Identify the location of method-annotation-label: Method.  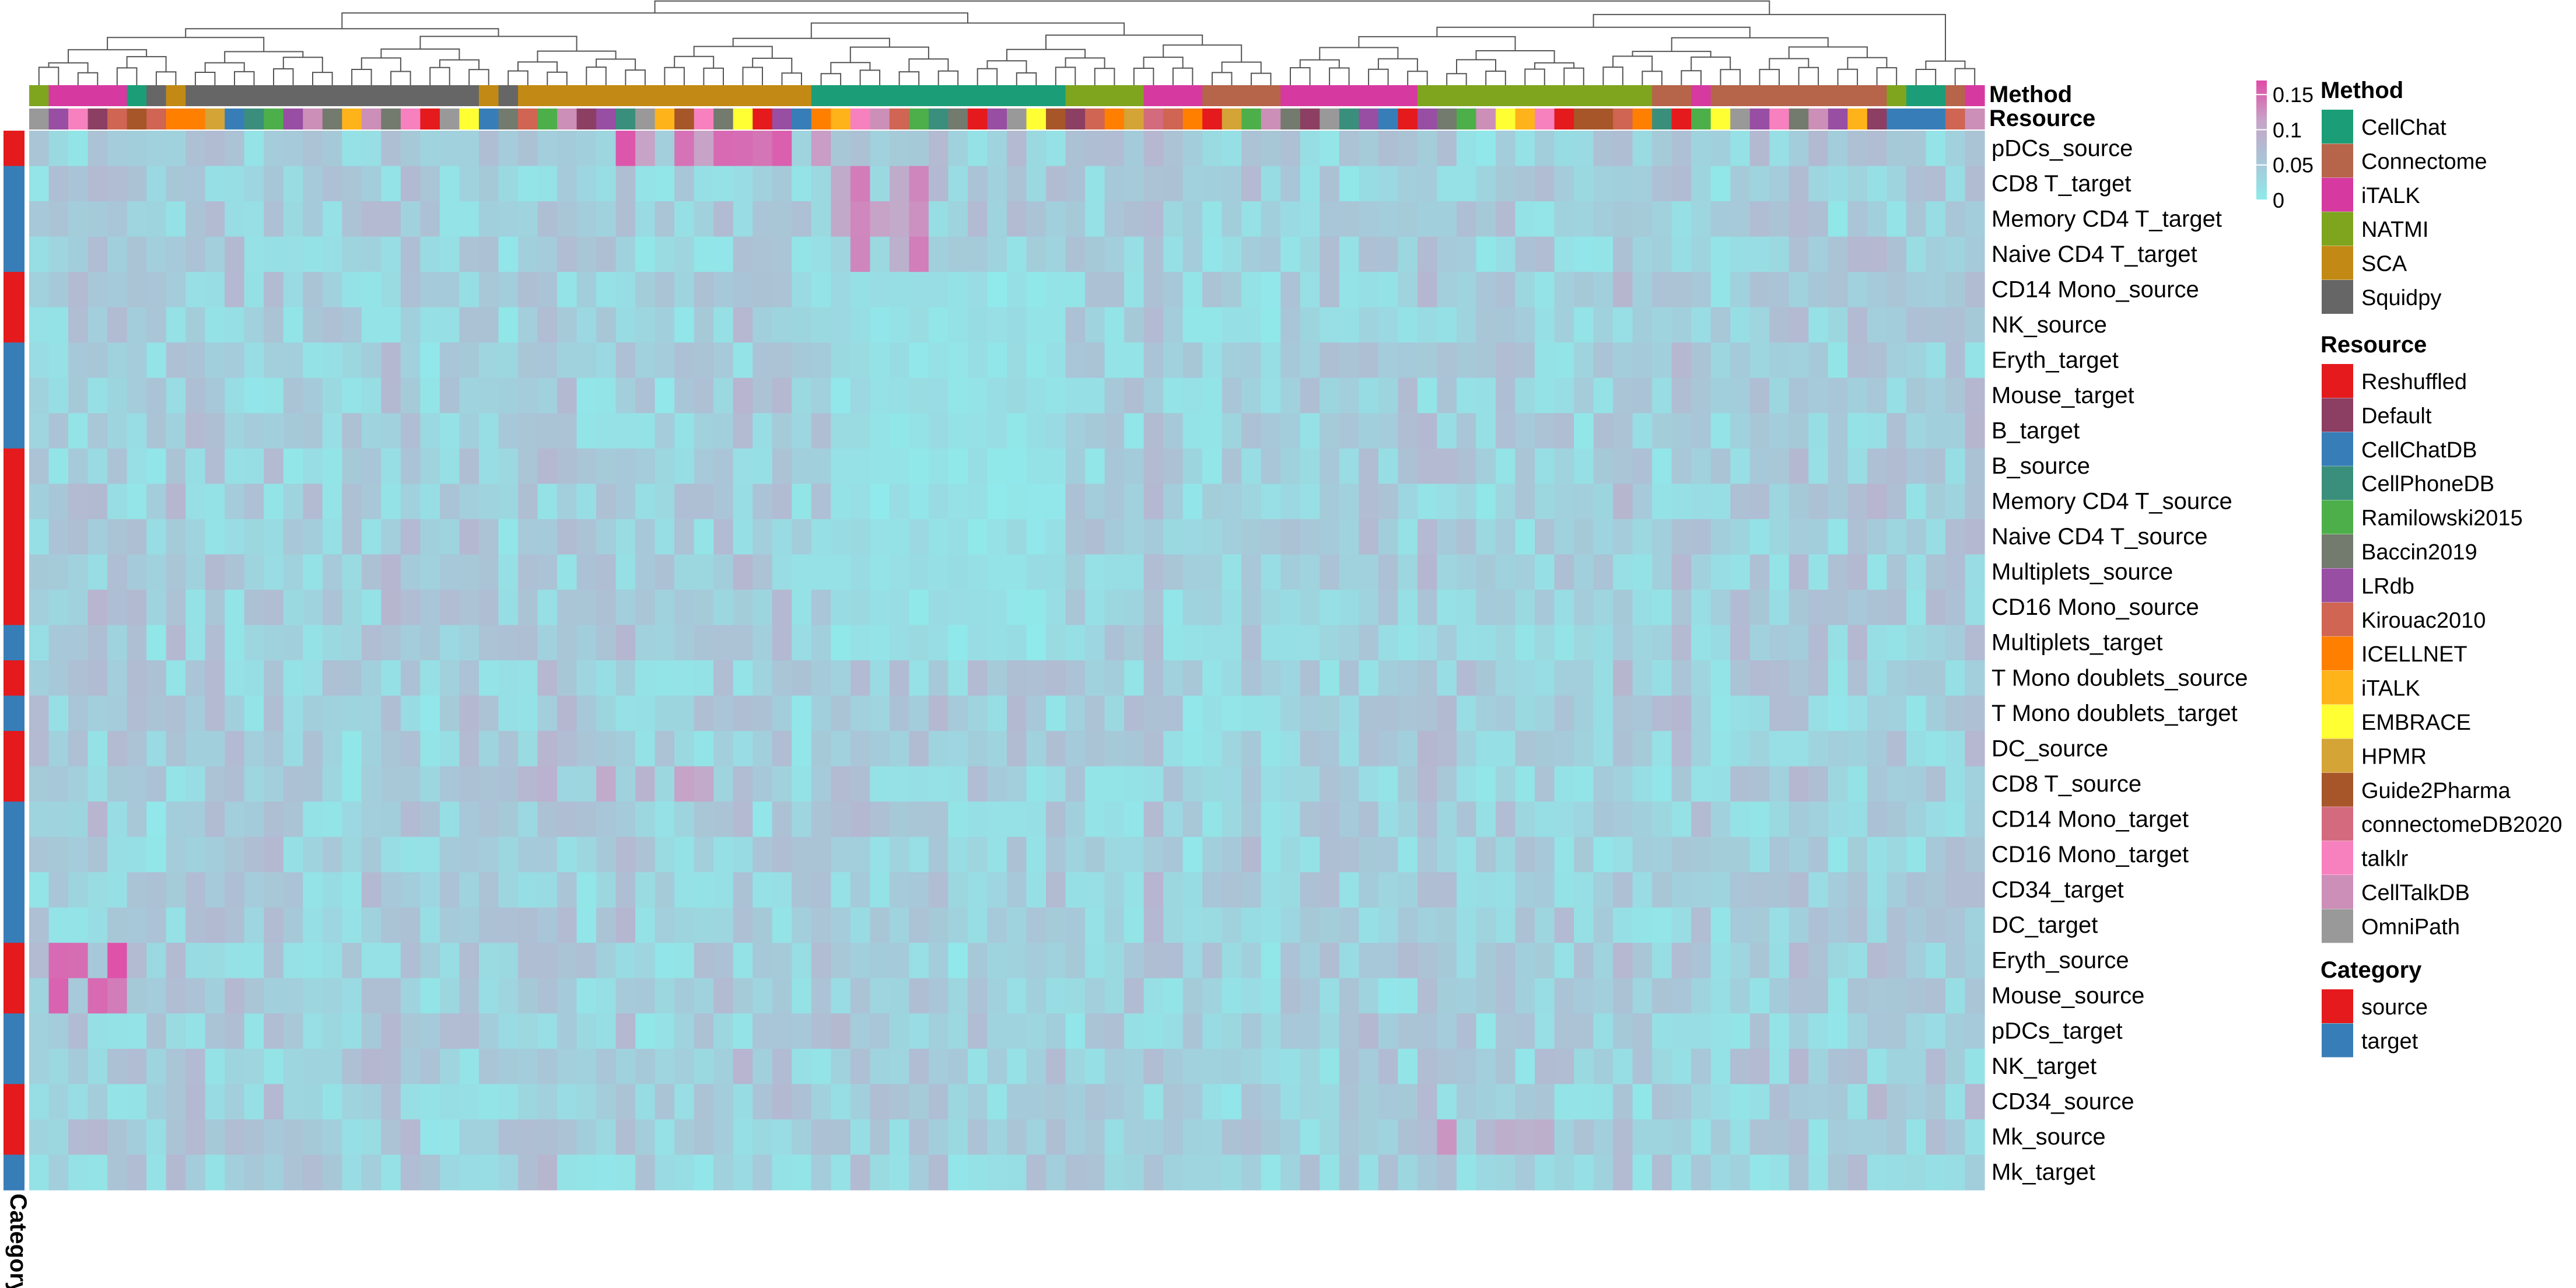
(2030, 94).